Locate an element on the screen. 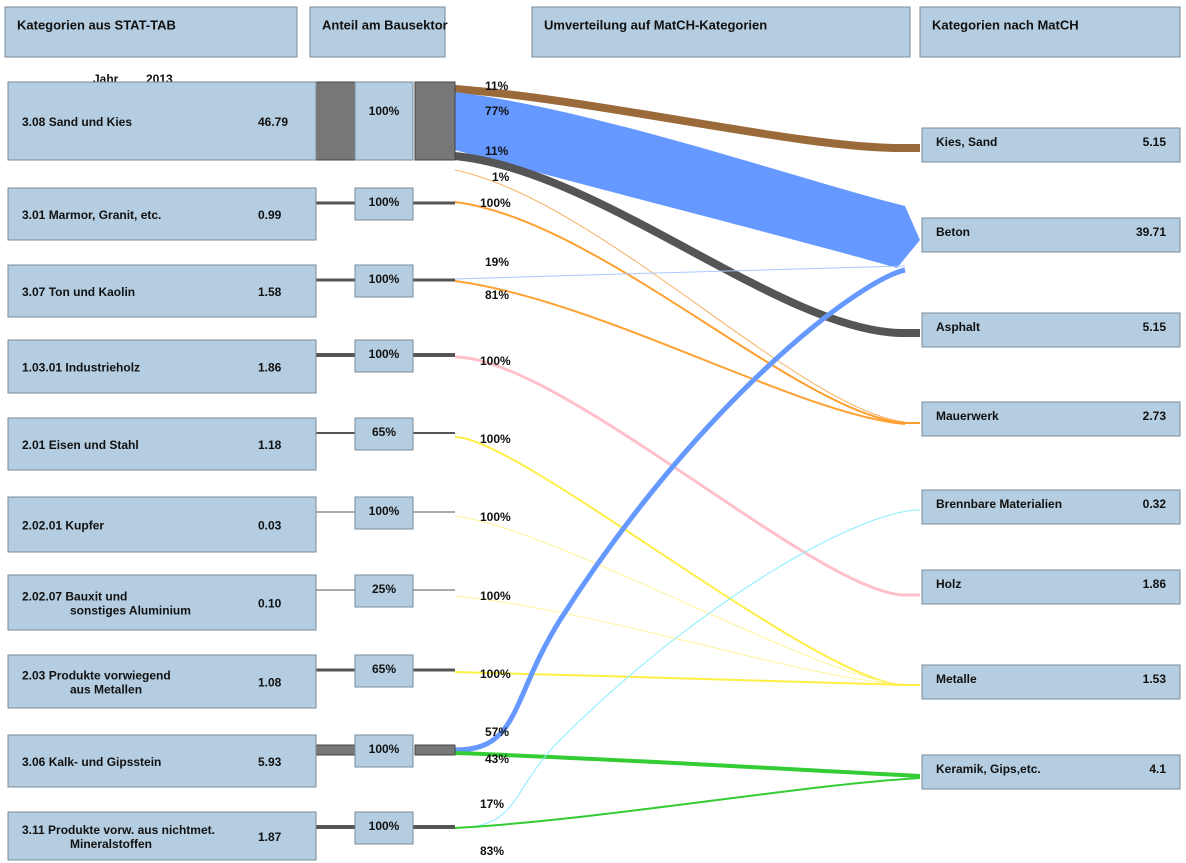  source-label: 2.01 Eisen und Stahl is located at coordinates (80, 445).